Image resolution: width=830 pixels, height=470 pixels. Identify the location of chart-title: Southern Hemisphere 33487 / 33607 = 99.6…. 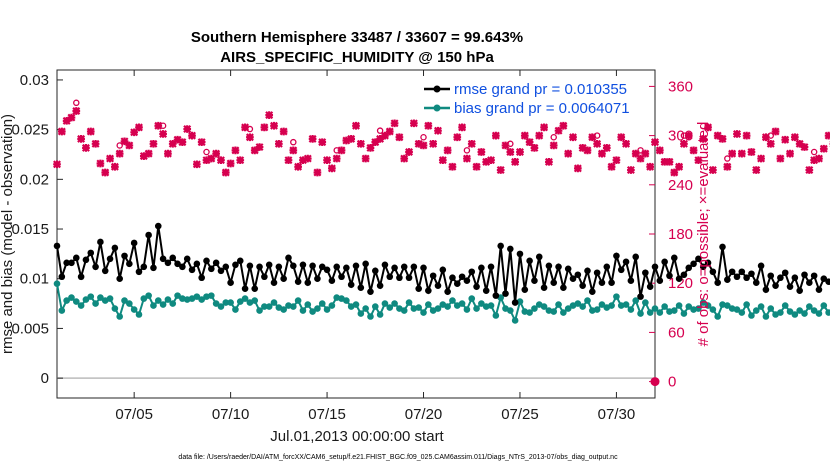
(357, 37).